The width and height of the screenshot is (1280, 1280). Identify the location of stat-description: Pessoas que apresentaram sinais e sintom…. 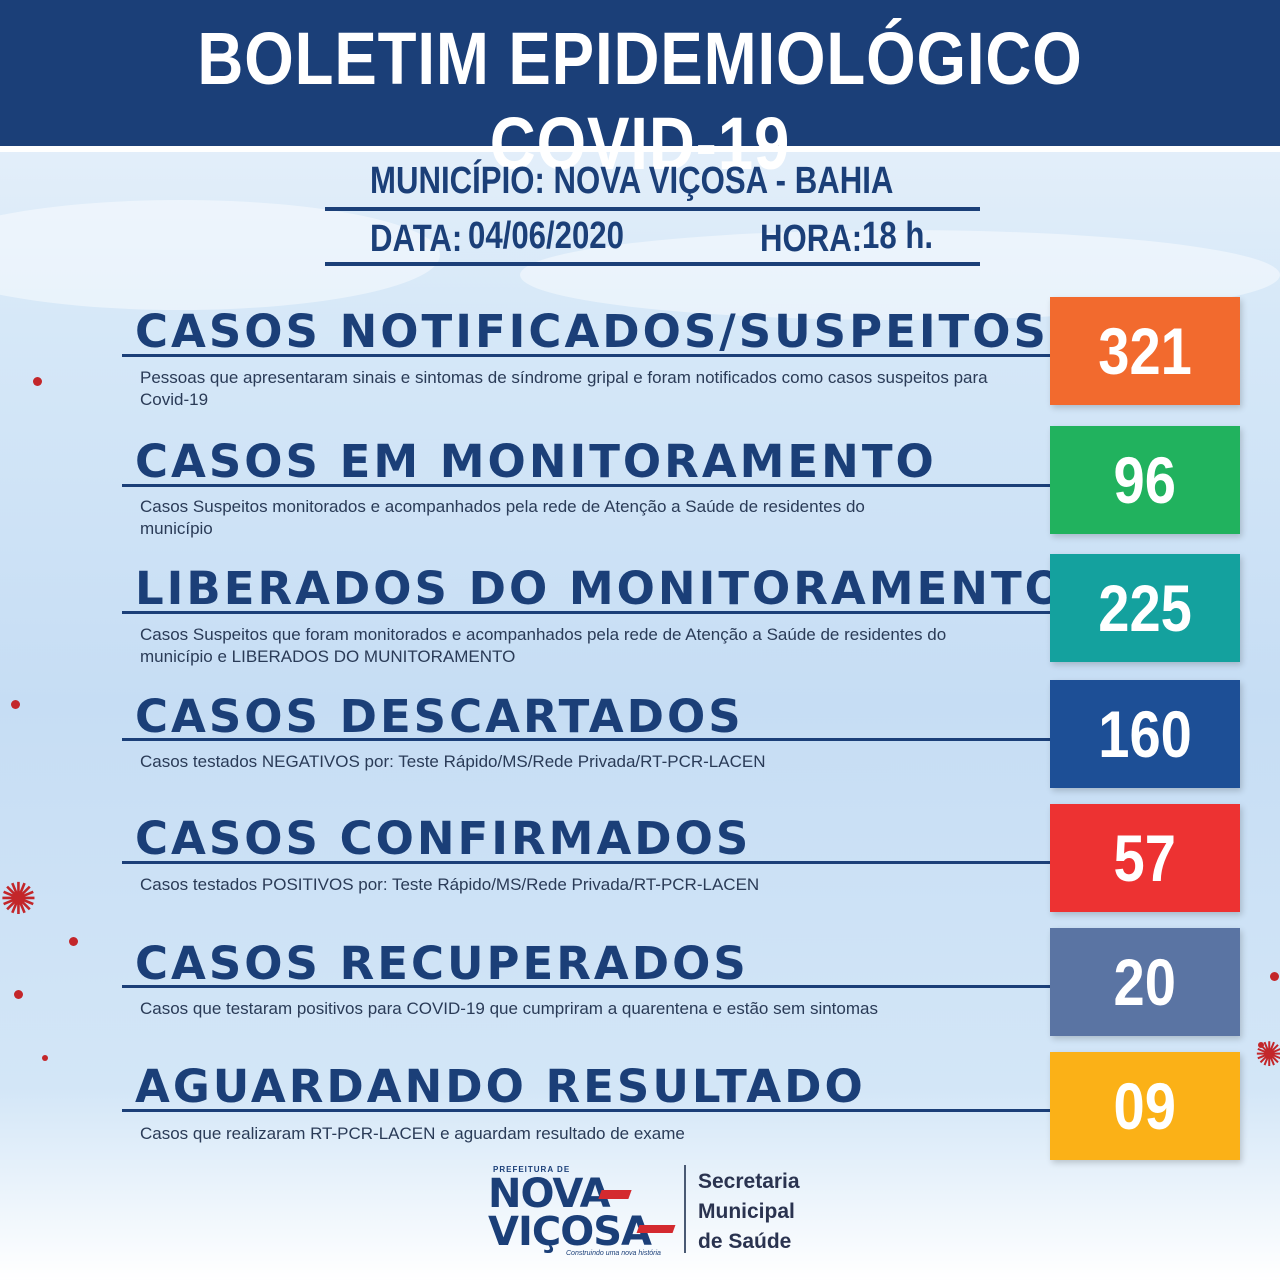
(564, 388).